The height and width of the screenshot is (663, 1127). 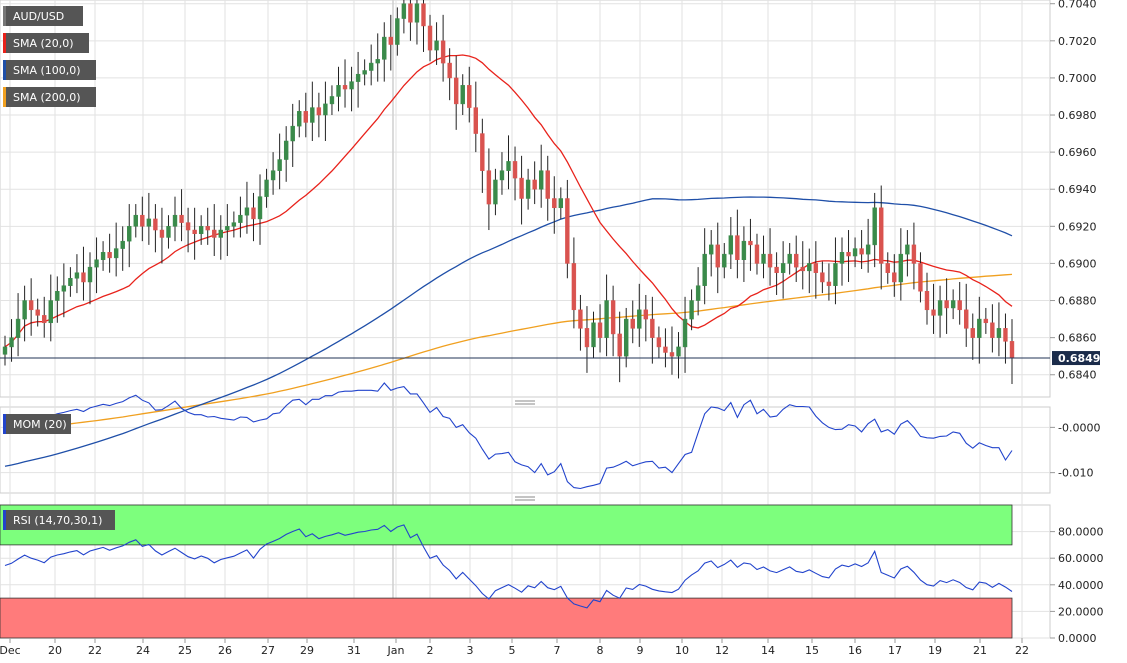 I want to click on price-tick-label: 0.6840, so click(x=1077, y=375).